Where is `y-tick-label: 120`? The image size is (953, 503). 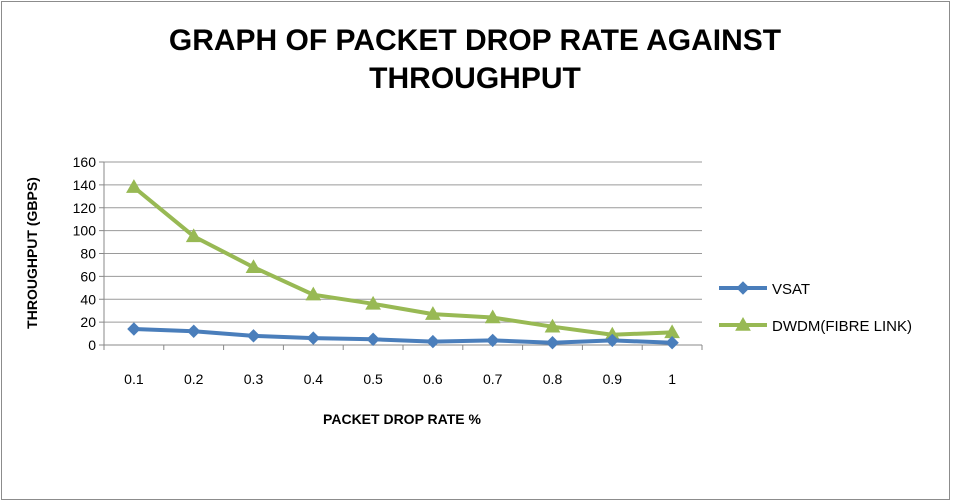 y-tick-label: 120 is located at coordinates (85, 208).